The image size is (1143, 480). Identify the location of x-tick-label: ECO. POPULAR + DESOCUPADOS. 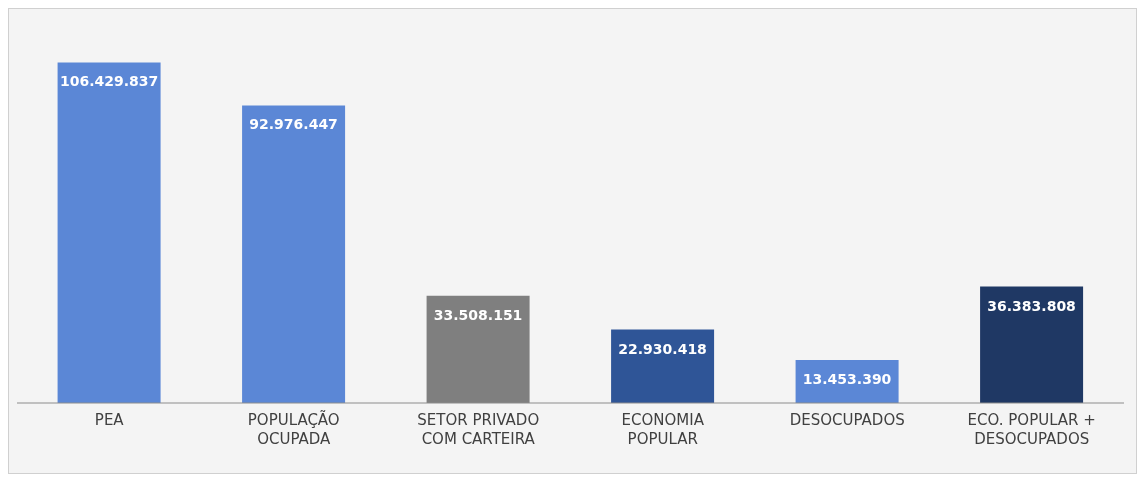
(1031, 429).